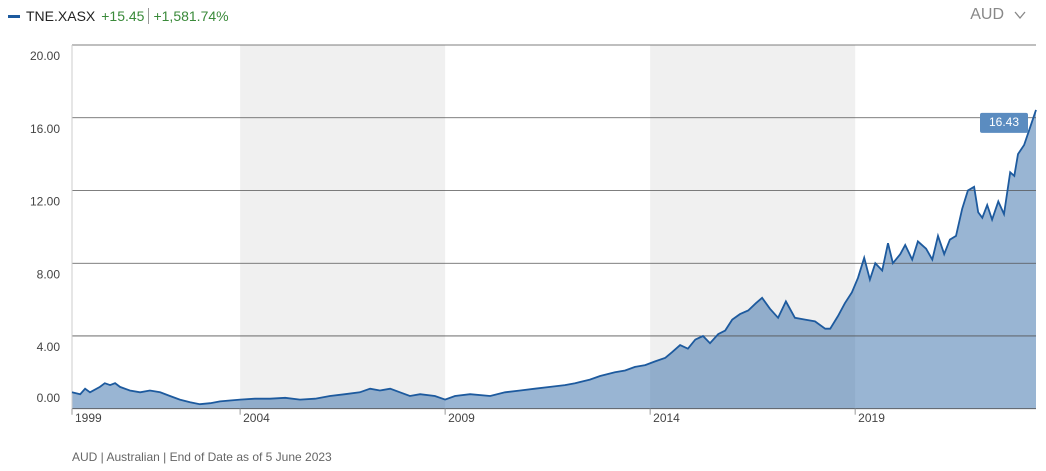 Image resolution: width=1046 pixels, height=471 pixels. Describe the element at coordinates (871, 418) in the screenshot. I see `x-tick-label: 2019` at that location.